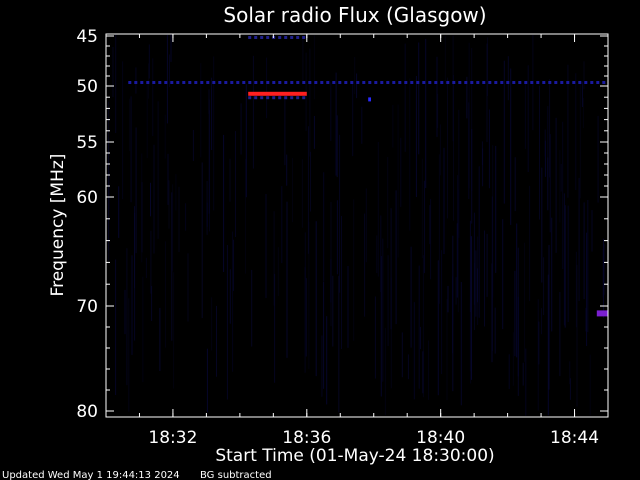 This screenshot has height=480, width=640. What do you see at coordinates (354, 456) in the screenshot?
I see `x-axis-label: Start Time (01-May-24 18:30:00)` at bounding box center [354, 456].